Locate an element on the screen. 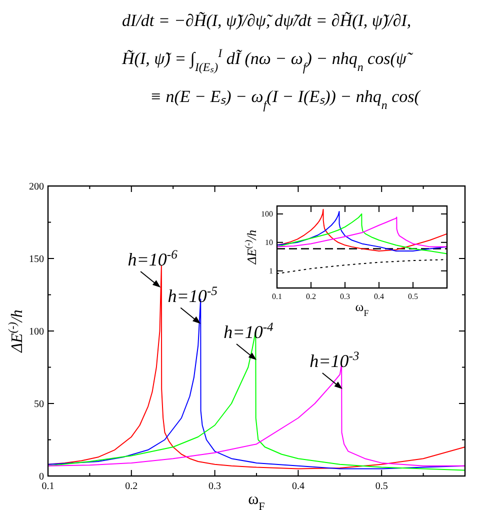  y-tick-label: 150 is located at coordinates (36, 259).